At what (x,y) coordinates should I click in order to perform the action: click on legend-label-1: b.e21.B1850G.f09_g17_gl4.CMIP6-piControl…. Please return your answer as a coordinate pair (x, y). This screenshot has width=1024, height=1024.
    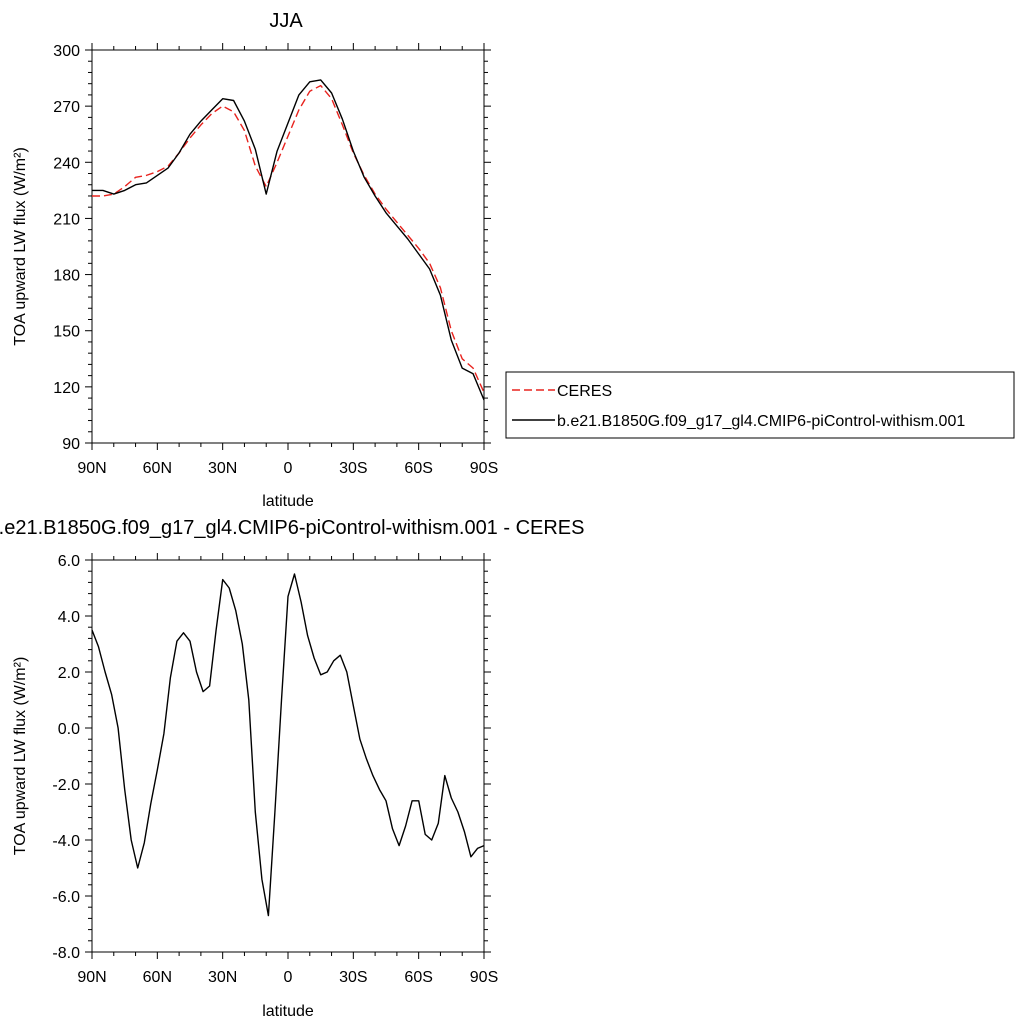
    Looking at the image, I should click on (761, 421).